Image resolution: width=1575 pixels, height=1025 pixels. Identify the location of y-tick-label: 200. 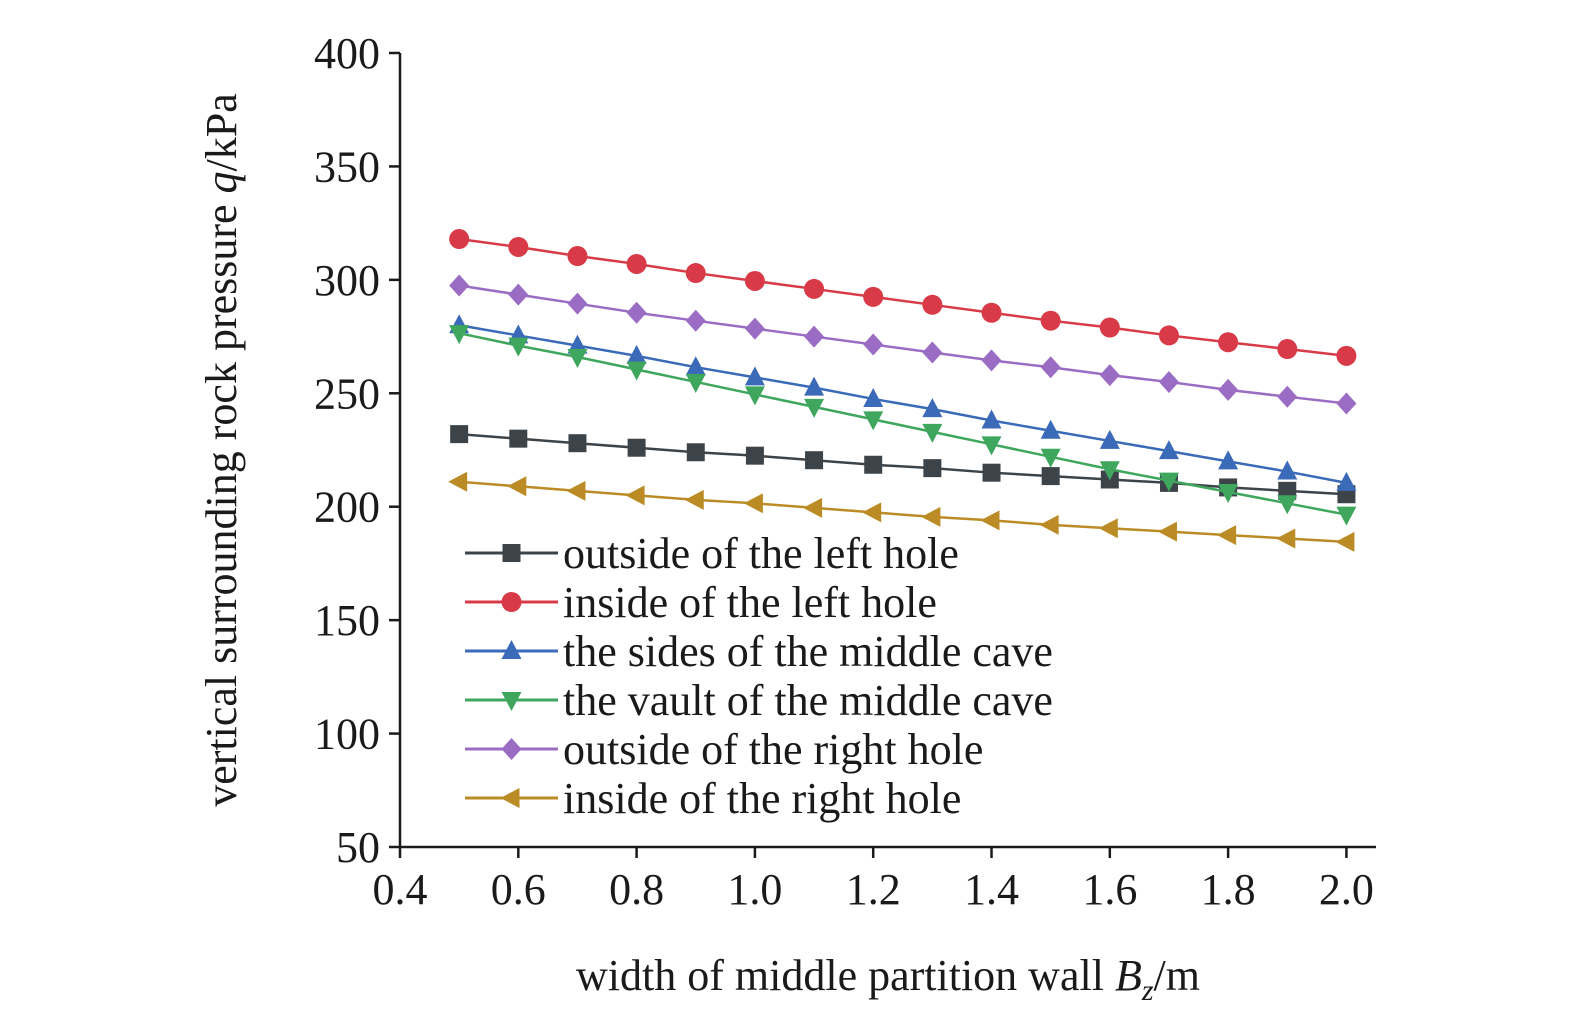
(347, 507).